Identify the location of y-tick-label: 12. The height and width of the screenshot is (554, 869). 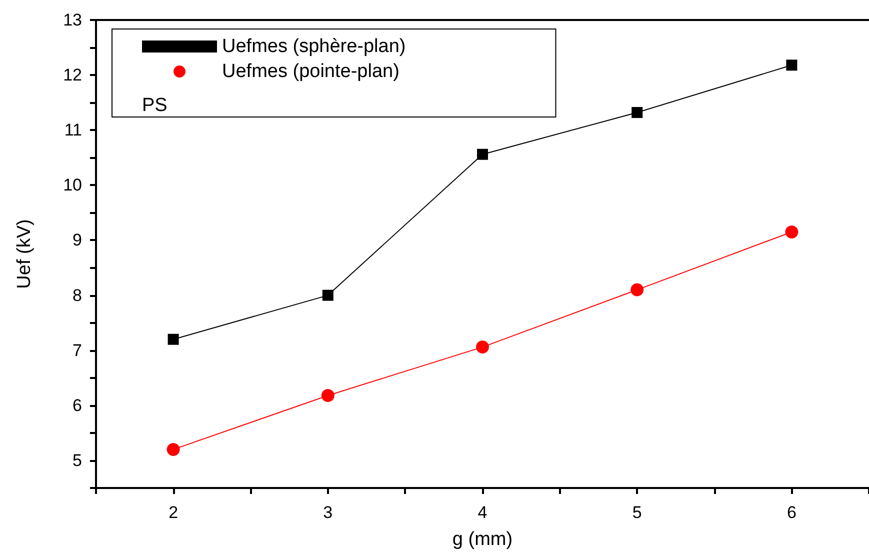
(72, 75).